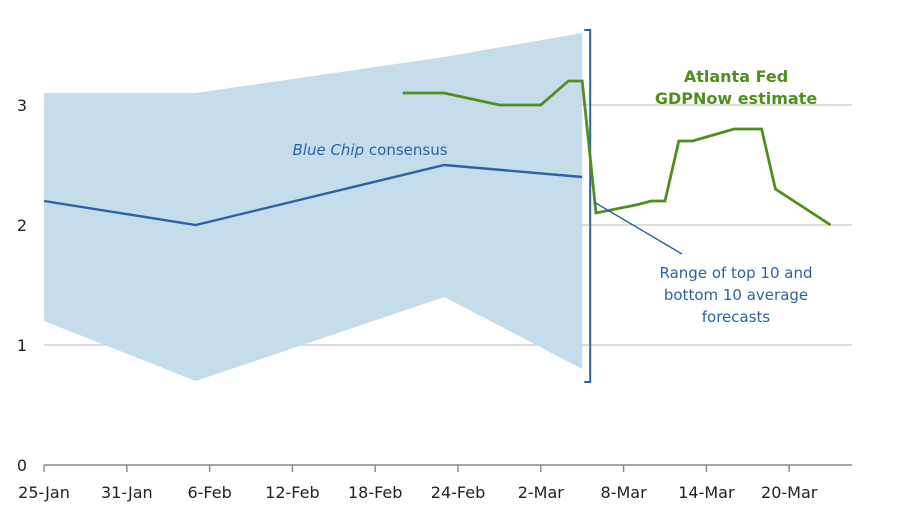 Image resolution: width=898 pixels, height=505 pixels. What do you see at coordinates (22, 105) in the screenshot?
I see `y-tick-label: 3` at bounding box center [22, 105].